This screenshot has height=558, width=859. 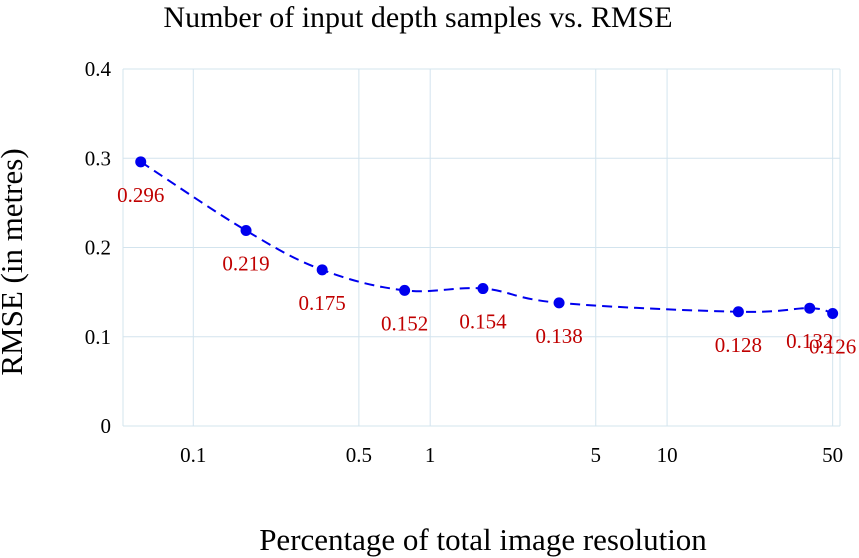 I want to click on y-tick-label: 0.4, so click(x=98, y=69).